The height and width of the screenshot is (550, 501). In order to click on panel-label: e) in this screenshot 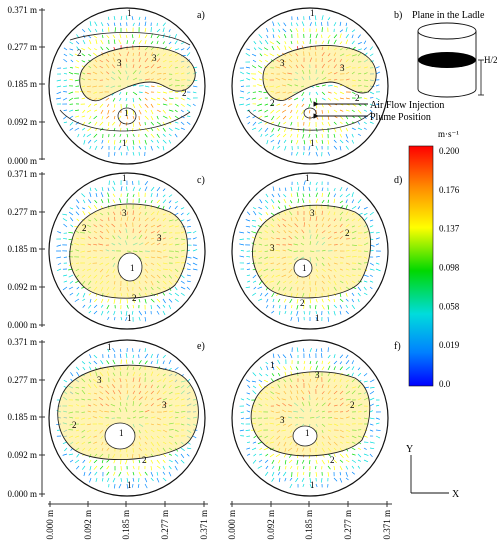, I will do `click(201, 346)`.